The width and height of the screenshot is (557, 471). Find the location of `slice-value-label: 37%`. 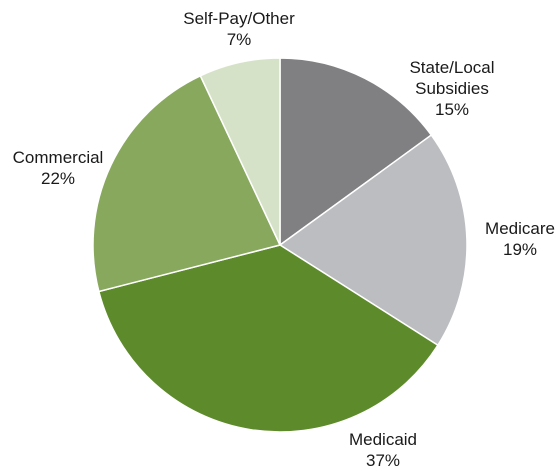

slice-value-label: 37% is located at coordinates (383, 460).